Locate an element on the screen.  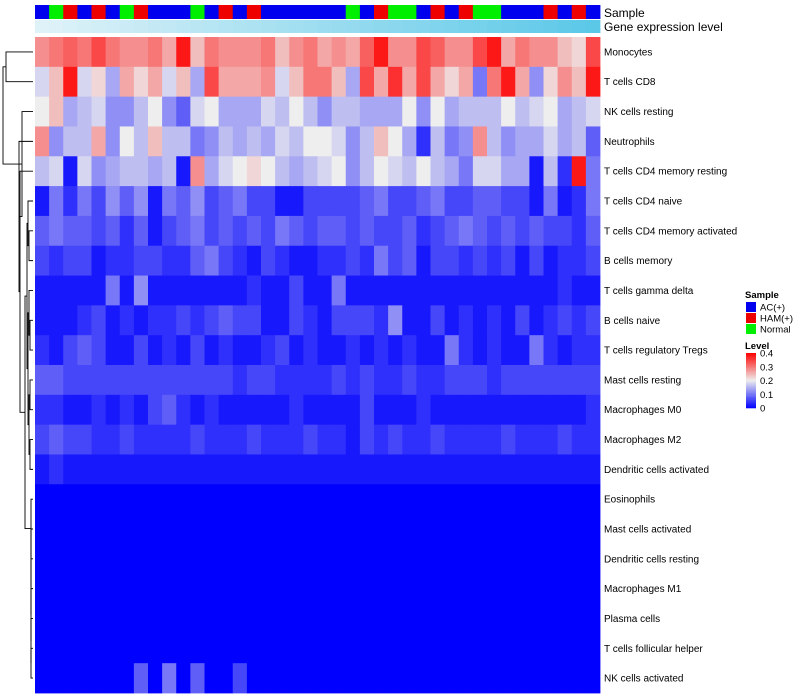
row-label: T cells regulatory Tregs is located at coordinates (656, 351).